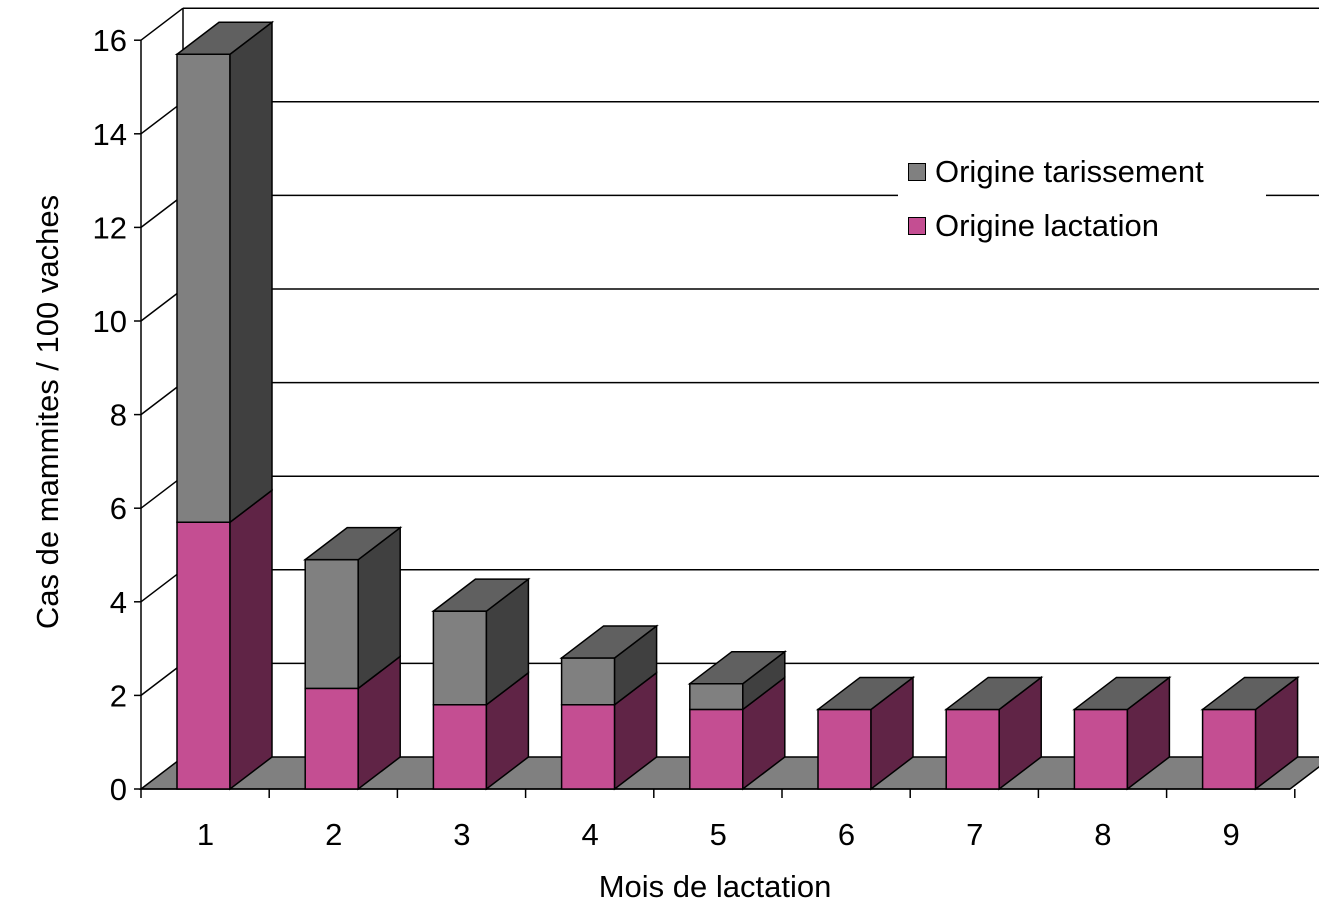  What do you see at coordinates (1102, 834) in the screenshot?
I see `x-tick-label: 8` at bounding box center [1102, 834].